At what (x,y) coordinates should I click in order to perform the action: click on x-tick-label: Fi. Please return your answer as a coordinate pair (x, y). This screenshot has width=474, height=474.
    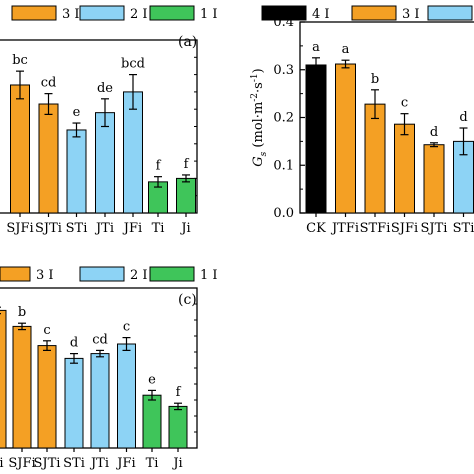
    Looking at the image, I should click on (2, 463).